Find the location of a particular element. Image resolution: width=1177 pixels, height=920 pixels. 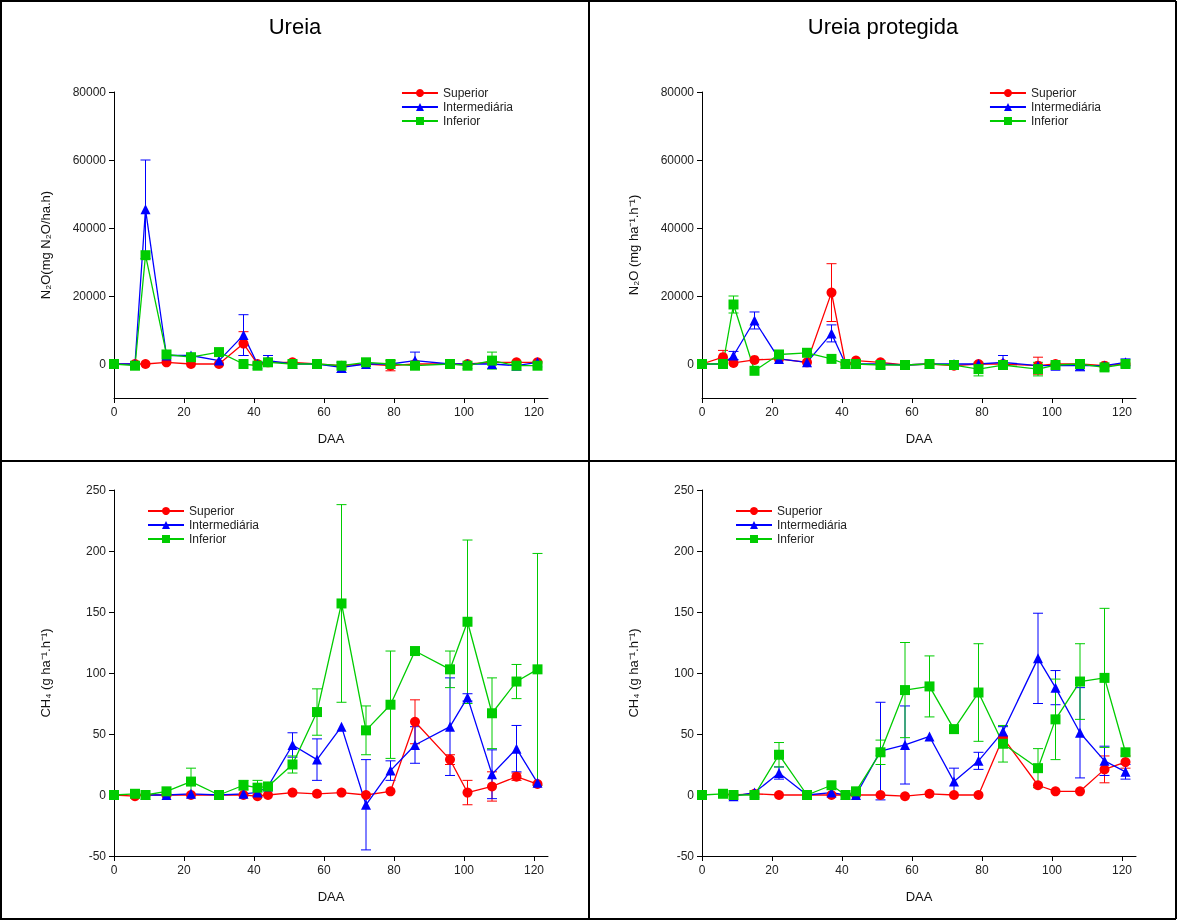

y-axis-title: N₂O(mg N₂O/ha.h) is located at coordinates (45, 245).